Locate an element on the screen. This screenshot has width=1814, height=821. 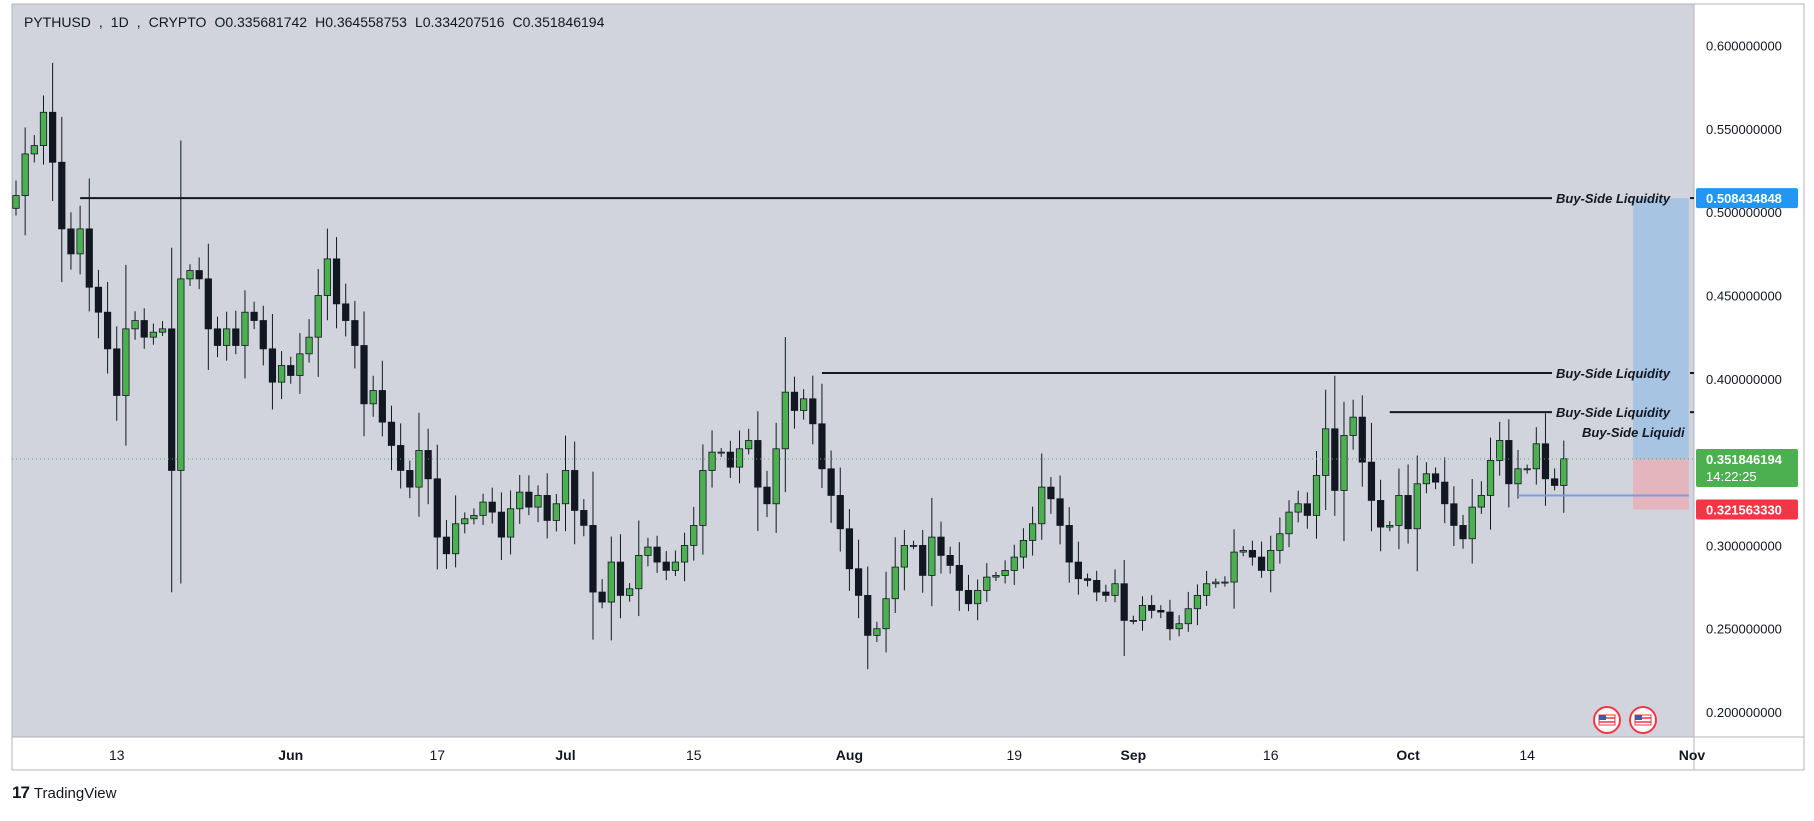
price-axis-label: 0.550000000 is located at coordinates (1744, 129).